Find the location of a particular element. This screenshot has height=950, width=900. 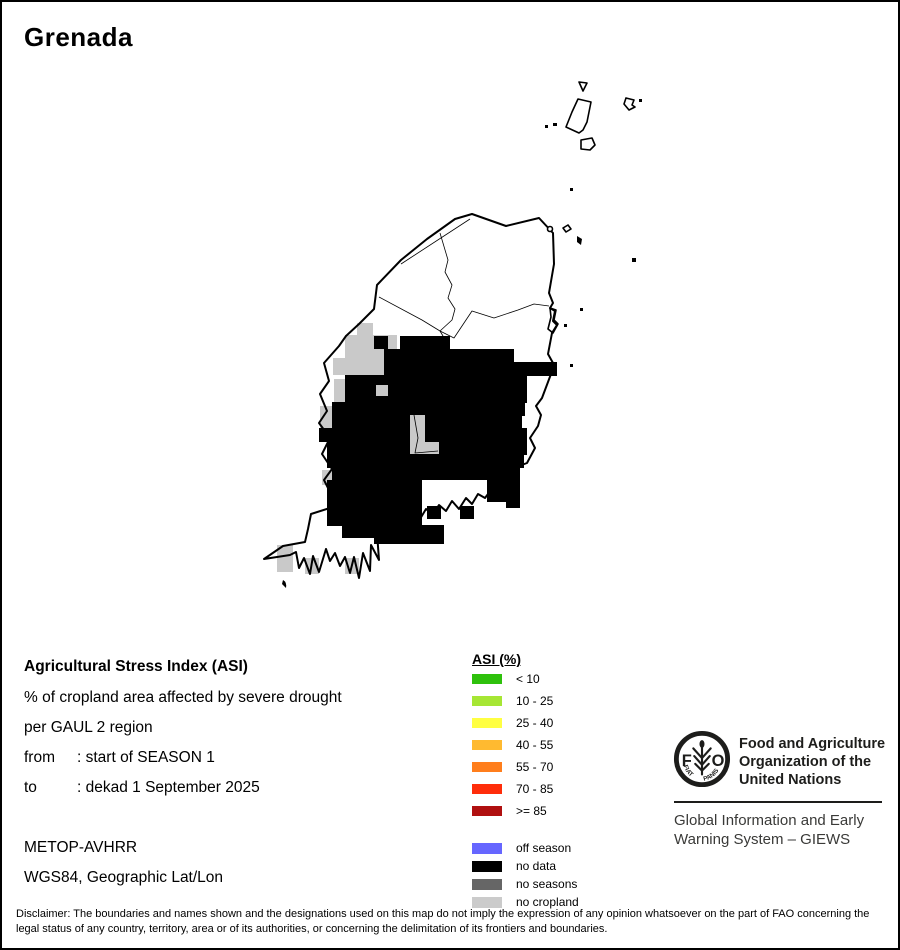

legend-label: no seasons is located at coordinates (547, 884).